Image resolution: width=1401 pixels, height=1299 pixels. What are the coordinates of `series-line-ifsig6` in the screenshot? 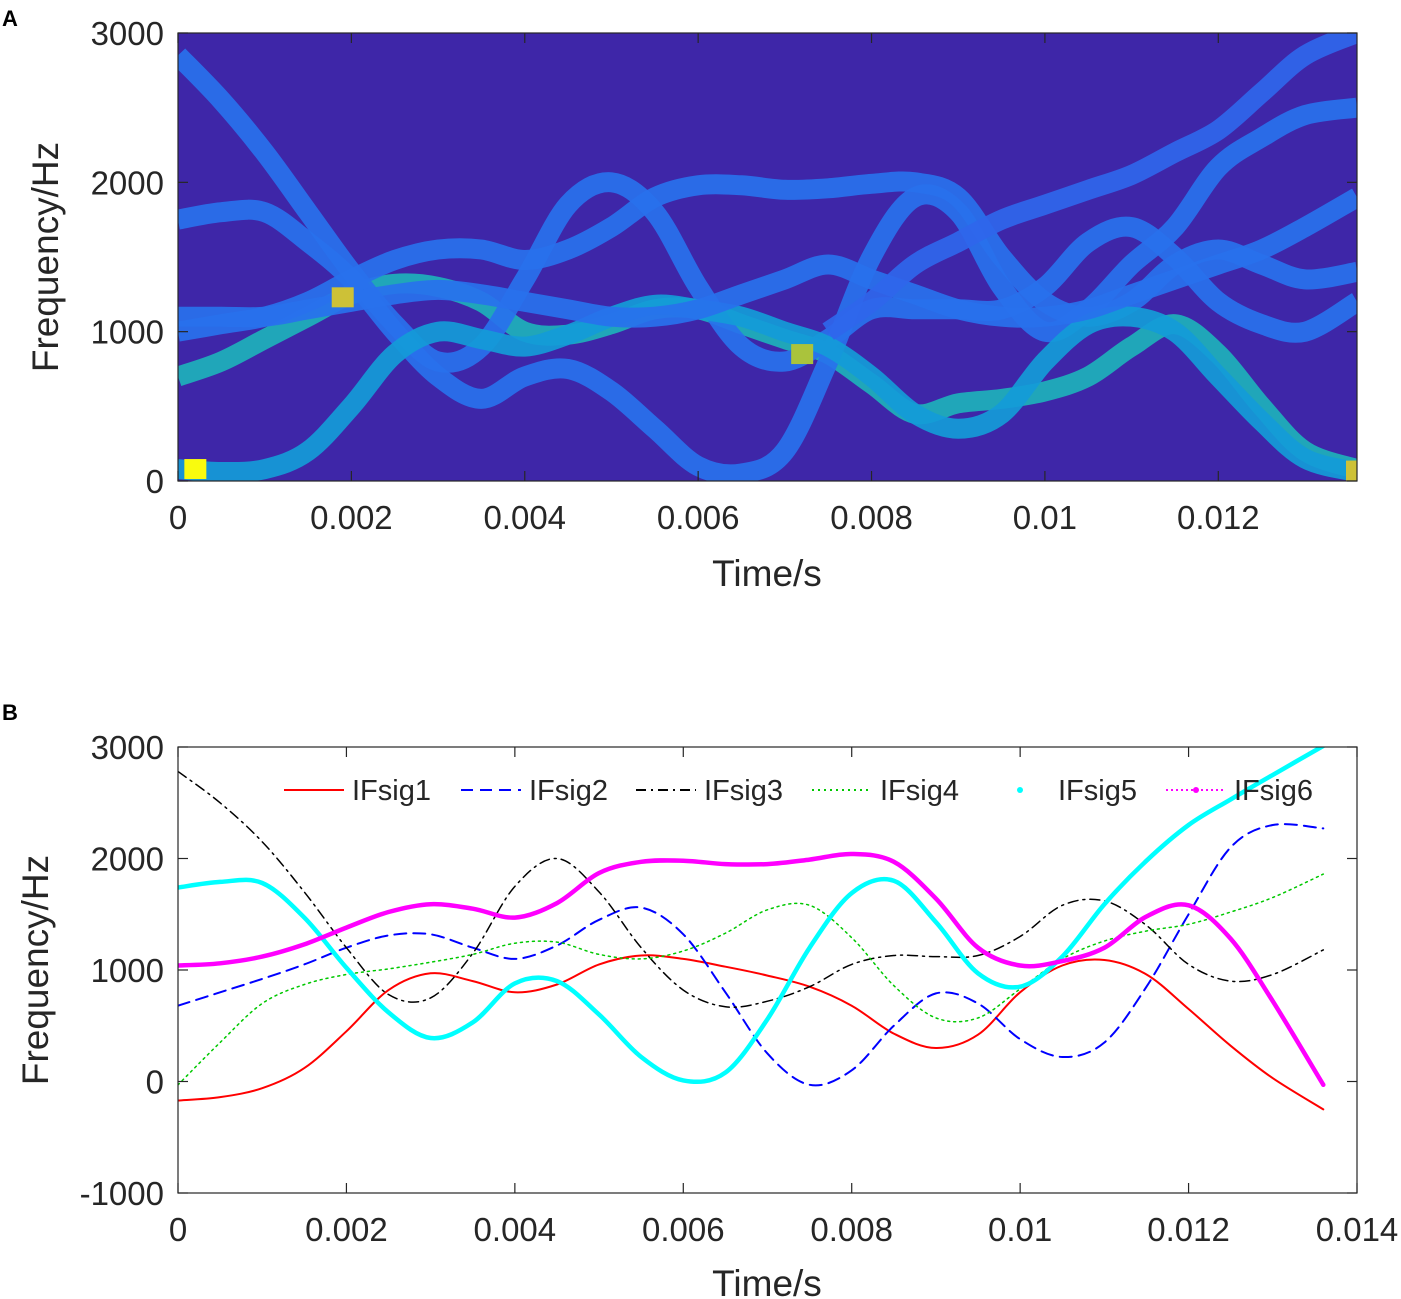 It's located at (752, 969).